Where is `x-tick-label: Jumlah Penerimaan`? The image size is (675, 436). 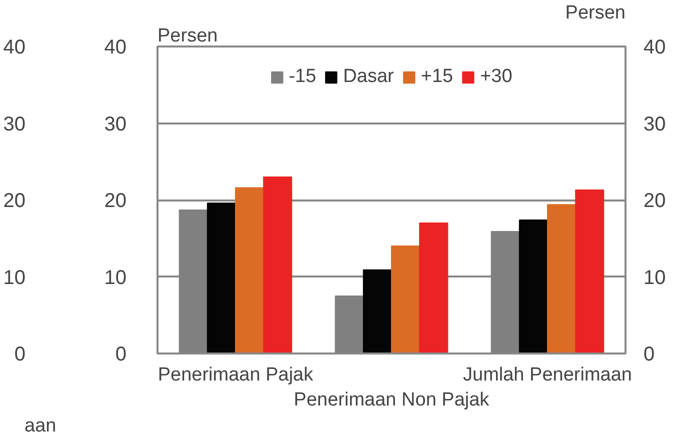
x-tick-label: Jumlah Penerimaan is located at coordinates (547, 375).